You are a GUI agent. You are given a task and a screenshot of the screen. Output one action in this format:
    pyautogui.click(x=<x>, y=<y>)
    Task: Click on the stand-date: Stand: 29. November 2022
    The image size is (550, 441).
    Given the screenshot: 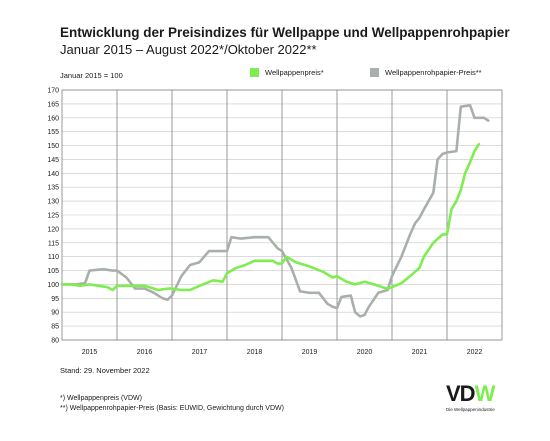 What is the action you would take?
    pyautogui.click(x=105, y=370)
    